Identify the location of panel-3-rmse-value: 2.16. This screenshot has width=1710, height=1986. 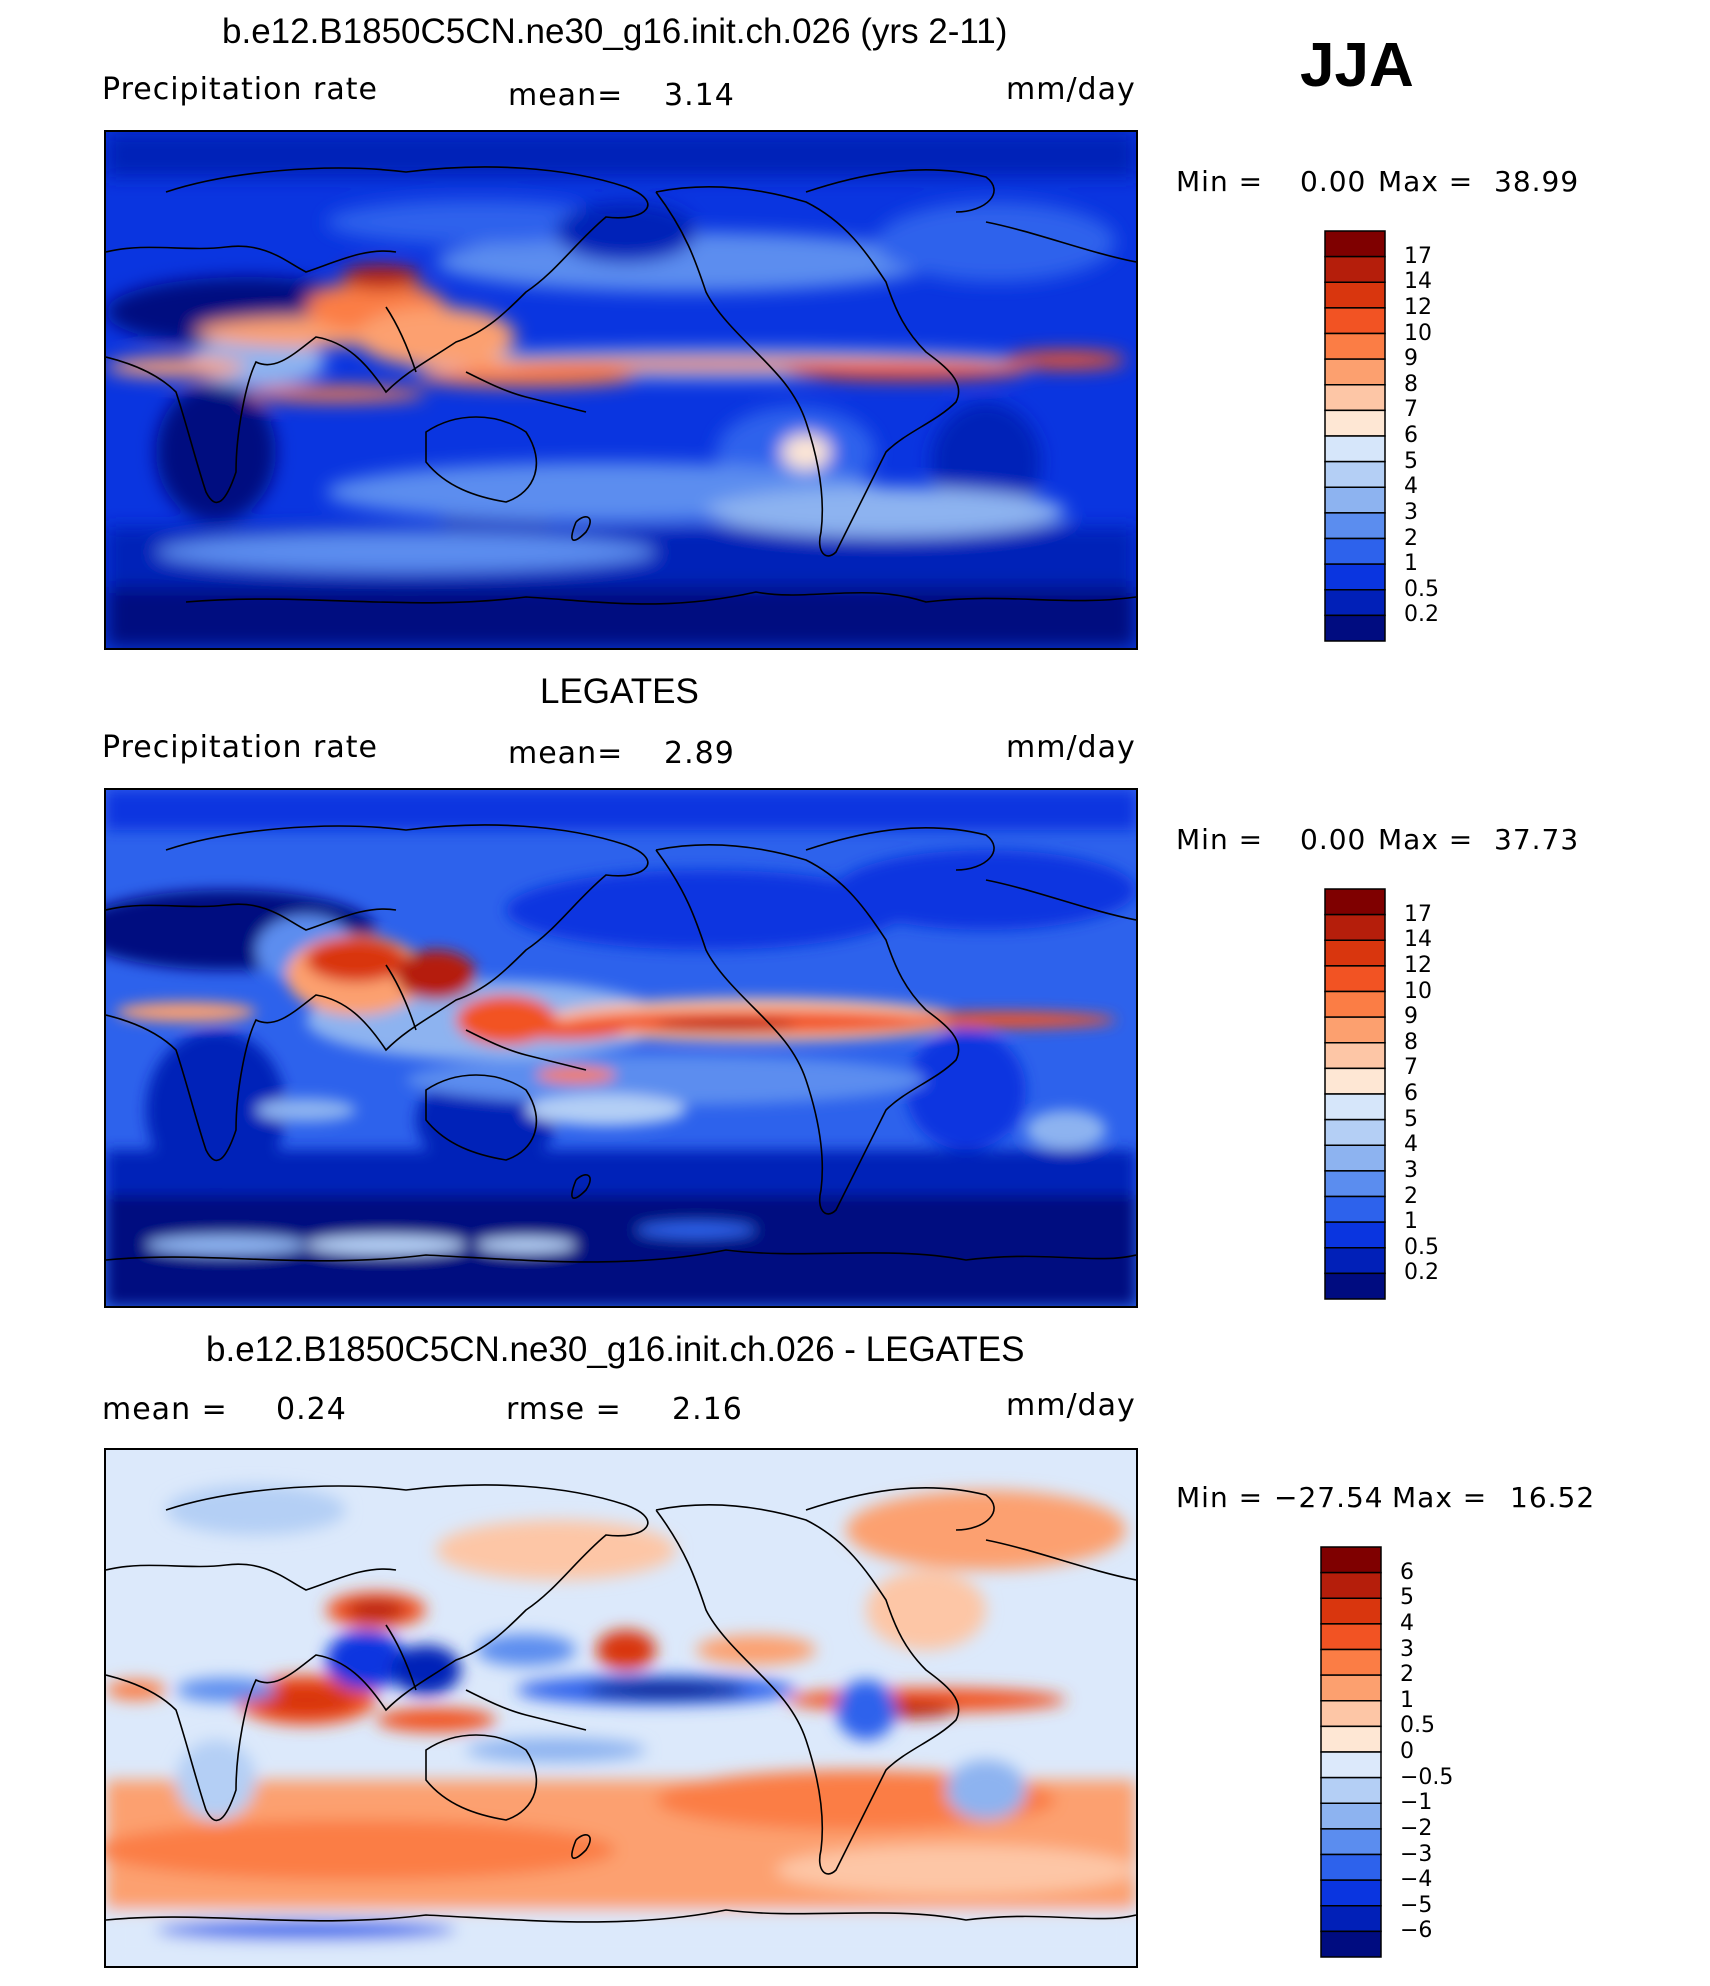
(707, 1409).